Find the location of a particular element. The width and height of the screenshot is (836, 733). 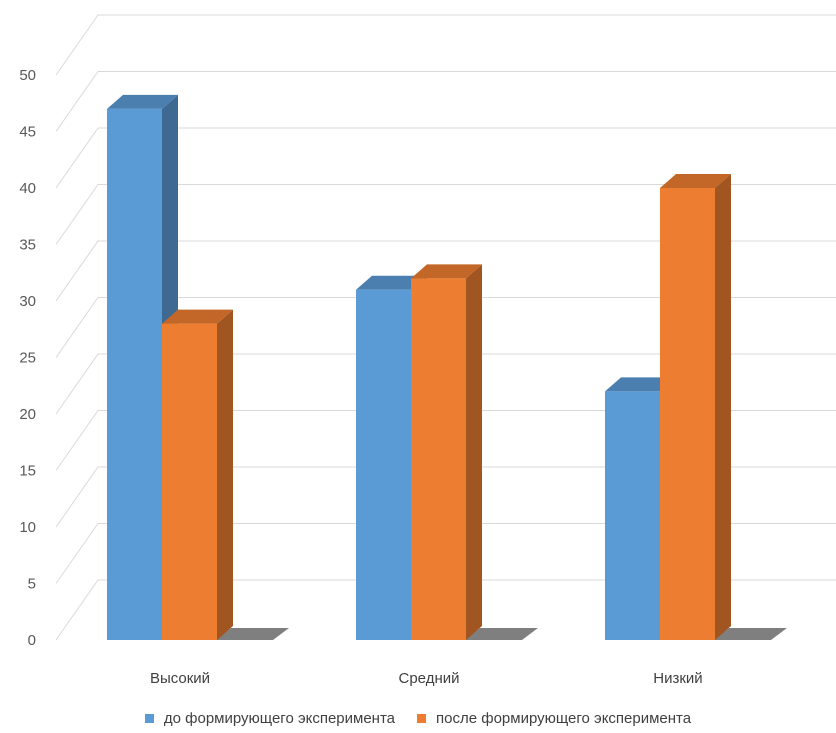

x-axis: Высокий Средний Низкий is located at coordinates (426, 678).